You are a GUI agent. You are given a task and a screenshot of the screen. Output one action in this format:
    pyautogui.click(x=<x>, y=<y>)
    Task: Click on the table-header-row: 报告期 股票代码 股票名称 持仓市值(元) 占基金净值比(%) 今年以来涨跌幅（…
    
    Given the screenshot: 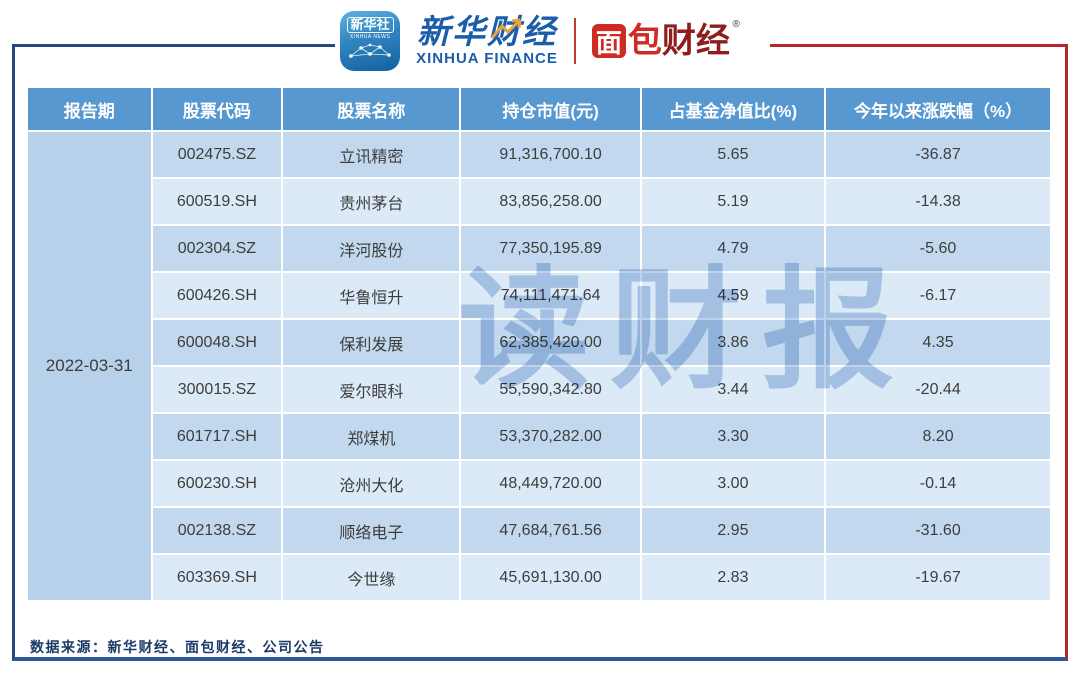 What is the action you would take?
    pyautogui.click(x=539, y=109)
    